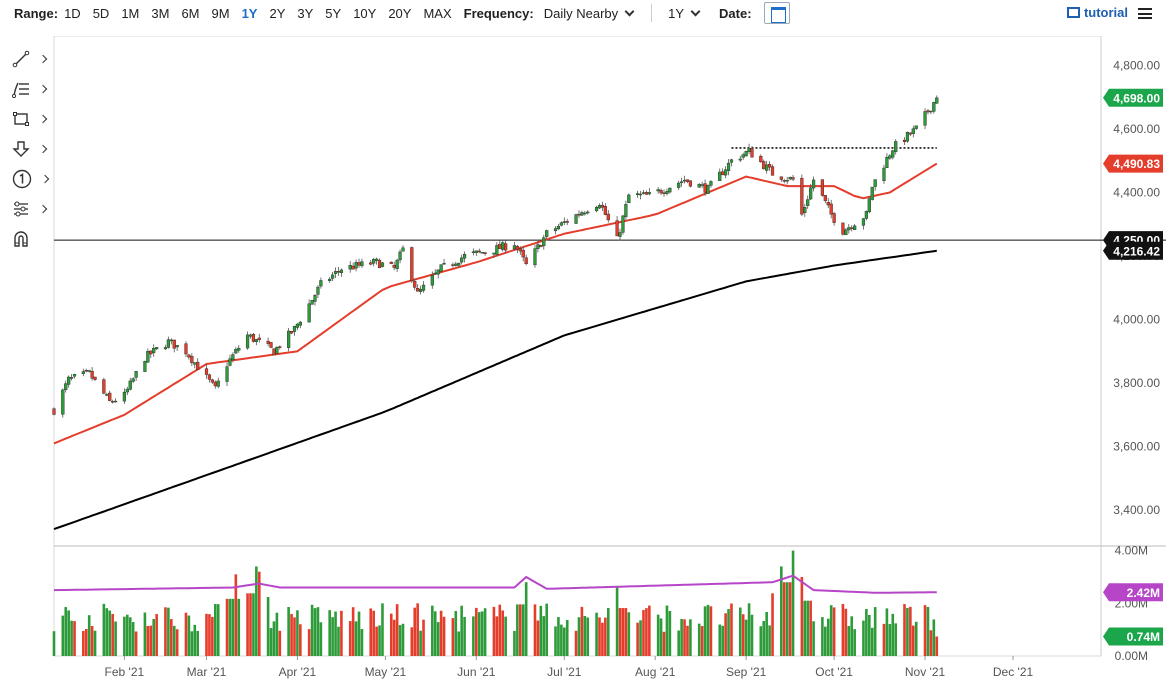  Describe the element at coordinates (25, 149) in the screenshot. I see `arrow-tool` at that location.